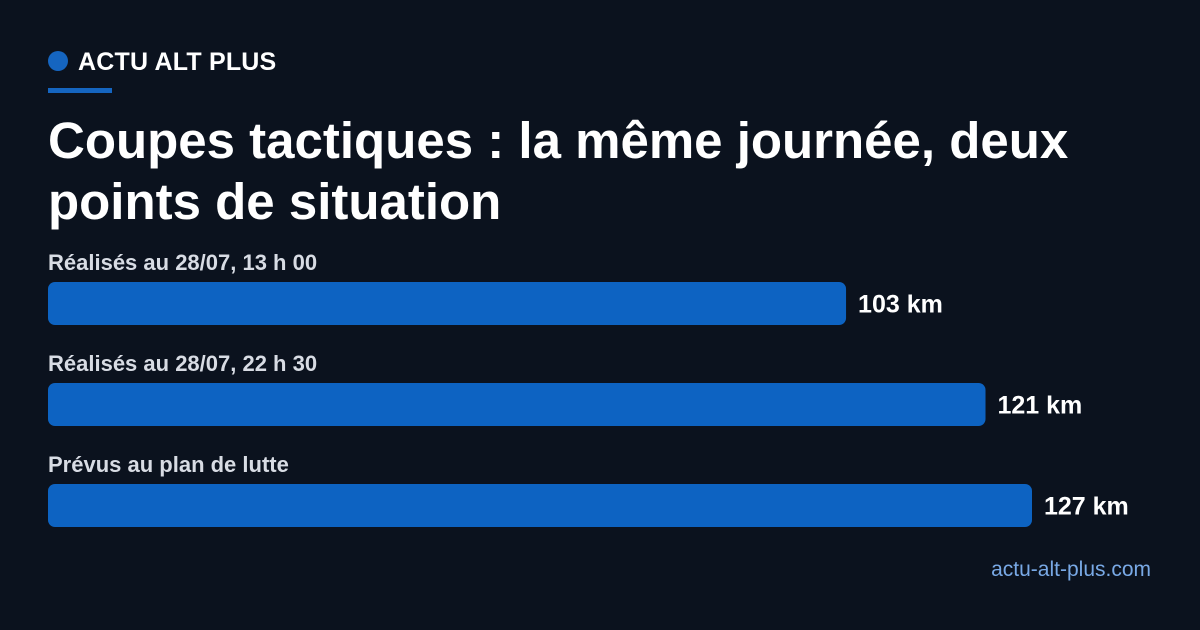 The image size is (1200, 630). Describe the element at coordinates (182, 363) in the screenshot. I see `bar-category-label: Réalisés au 28/07, 22 h 30` at that location.